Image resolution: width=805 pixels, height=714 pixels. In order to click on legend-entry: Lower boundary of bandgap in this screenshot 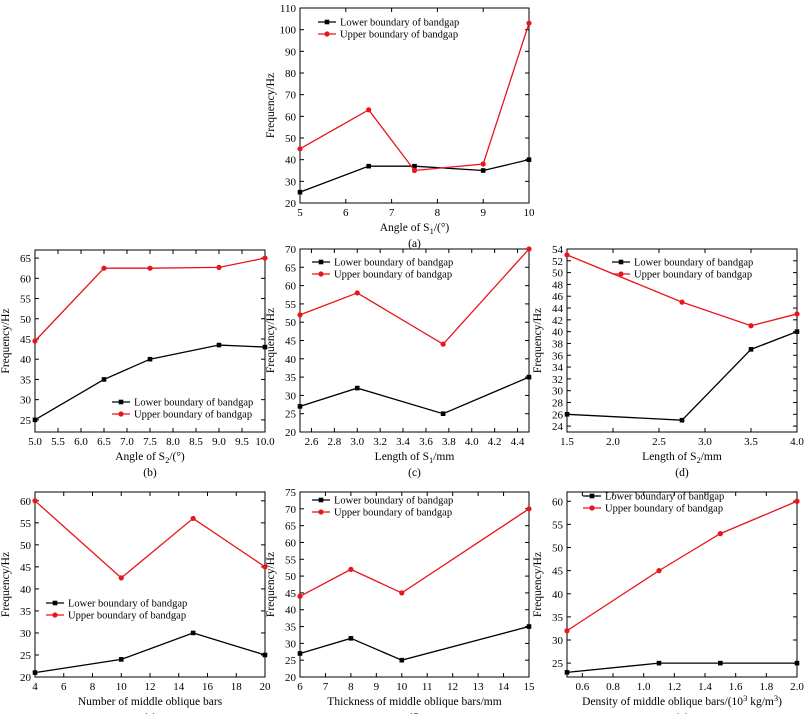, I will do `click(116, 604)`.